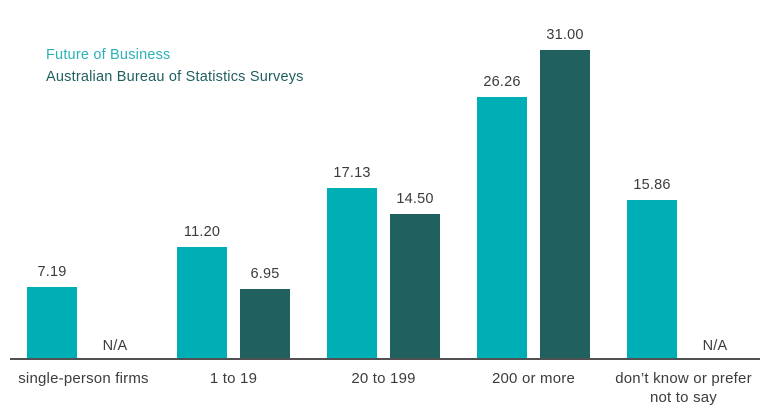 This screenshot has height=412, width=768. Describe the element at coordinates (385, 359) in the screenshot. I see `x-axis-line` at that location.